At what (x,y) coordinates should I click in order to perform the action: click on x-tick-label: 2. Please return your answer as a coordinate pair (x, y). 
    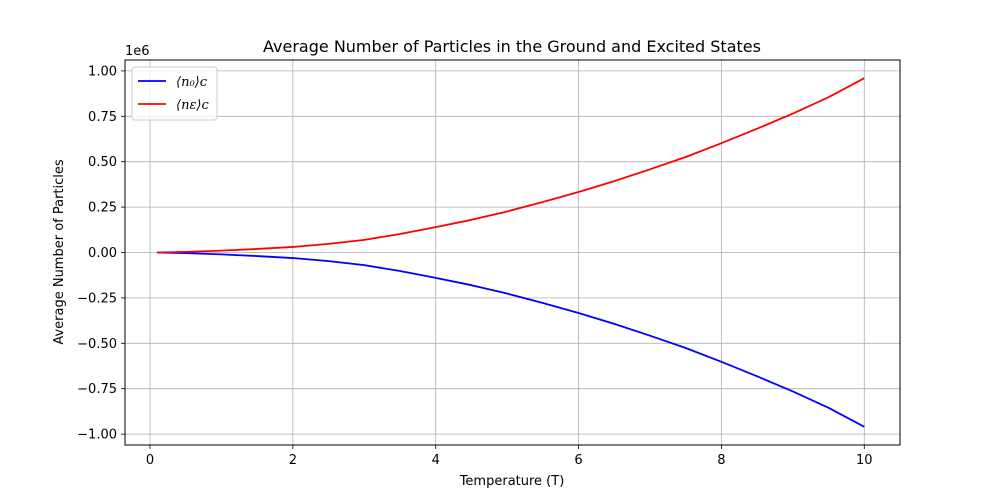
    Looking at the image, I should click on (293, 460).